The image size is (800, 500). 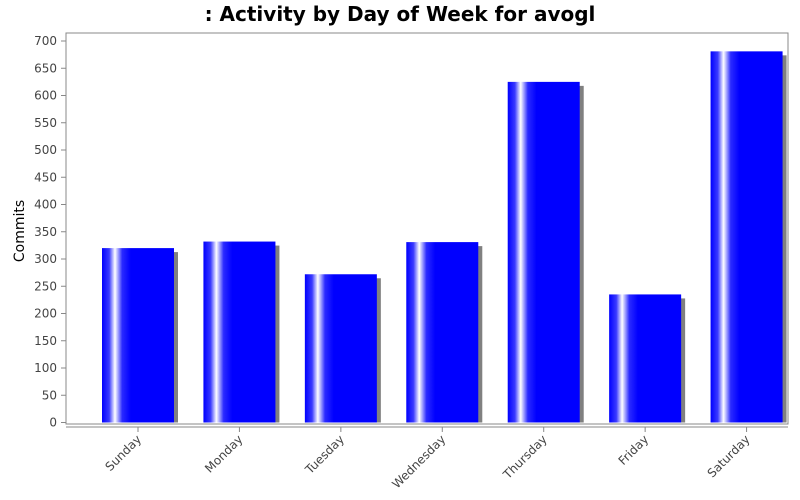 What do you see at coordinates (645, 358) in the screenshot?
I see `bar-friday` at bounding box center [645, 358].